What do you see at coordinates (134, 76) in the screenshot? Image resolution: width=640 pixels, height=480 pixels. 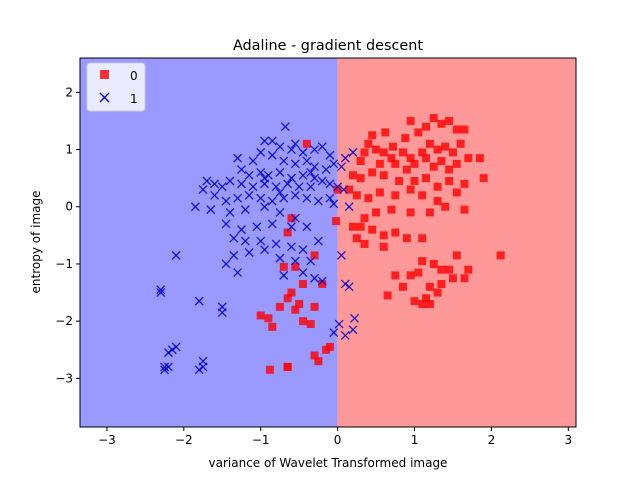 I see `legend-label-0: 0` at bounding box center [134, 76].